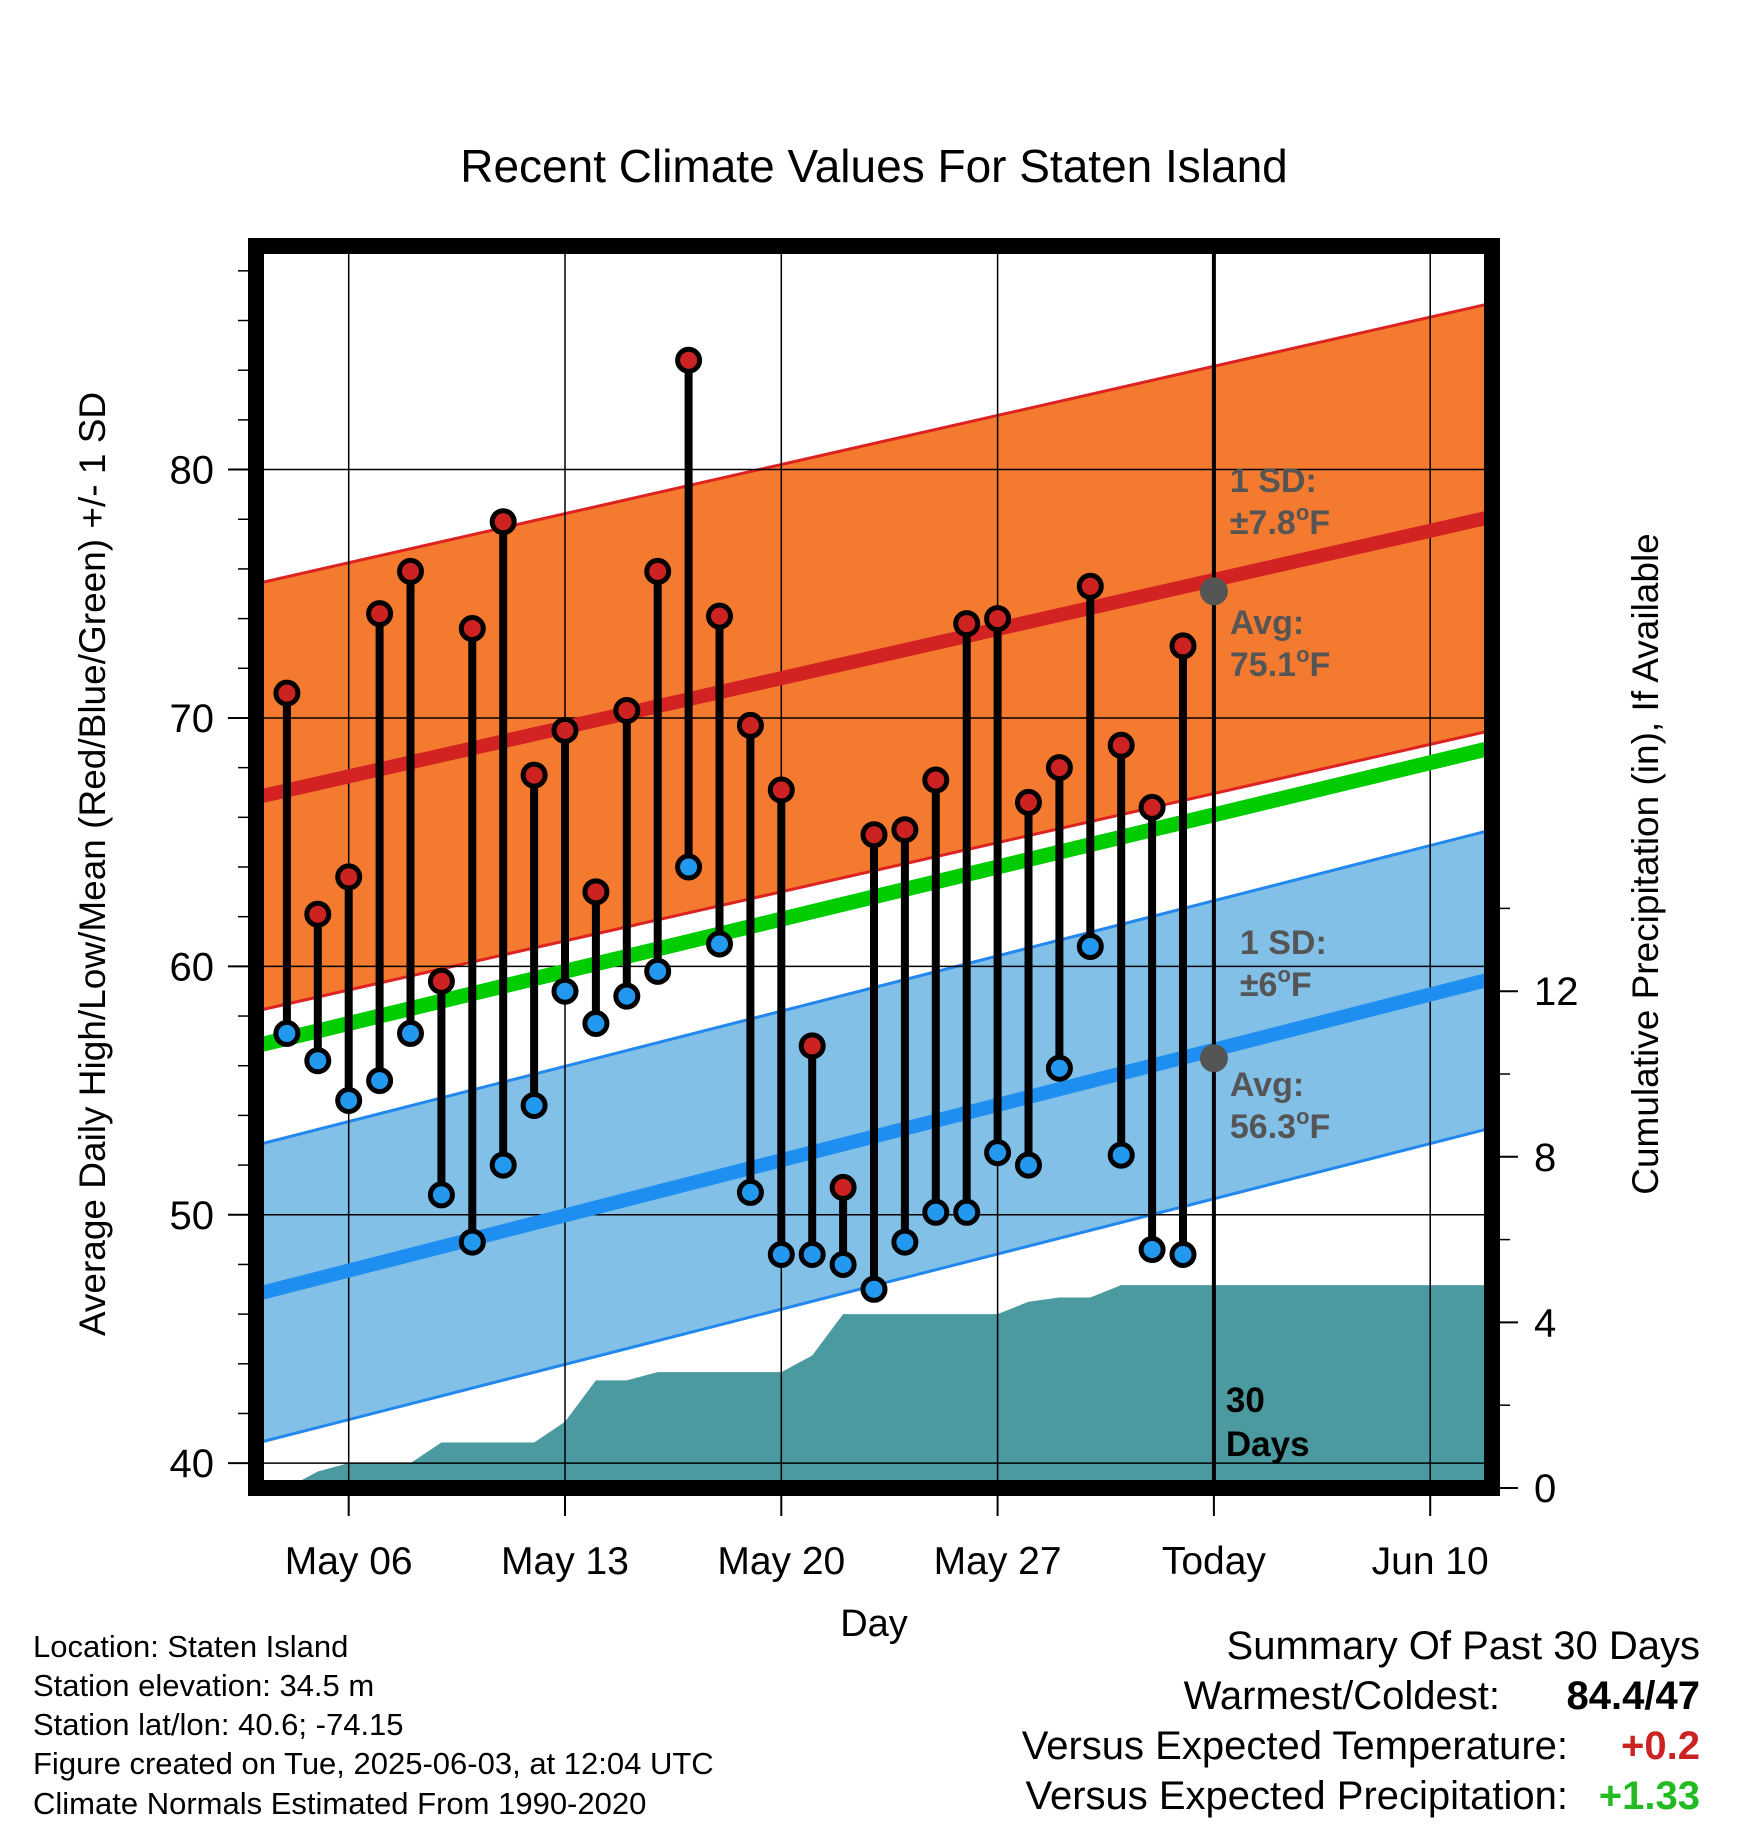 Image resolution: width=1748 pixels, height=1828 pixels. Describe the element at coordinates (192, 1464) in the screenshot. I see `y-tick-label: 40` at that location.